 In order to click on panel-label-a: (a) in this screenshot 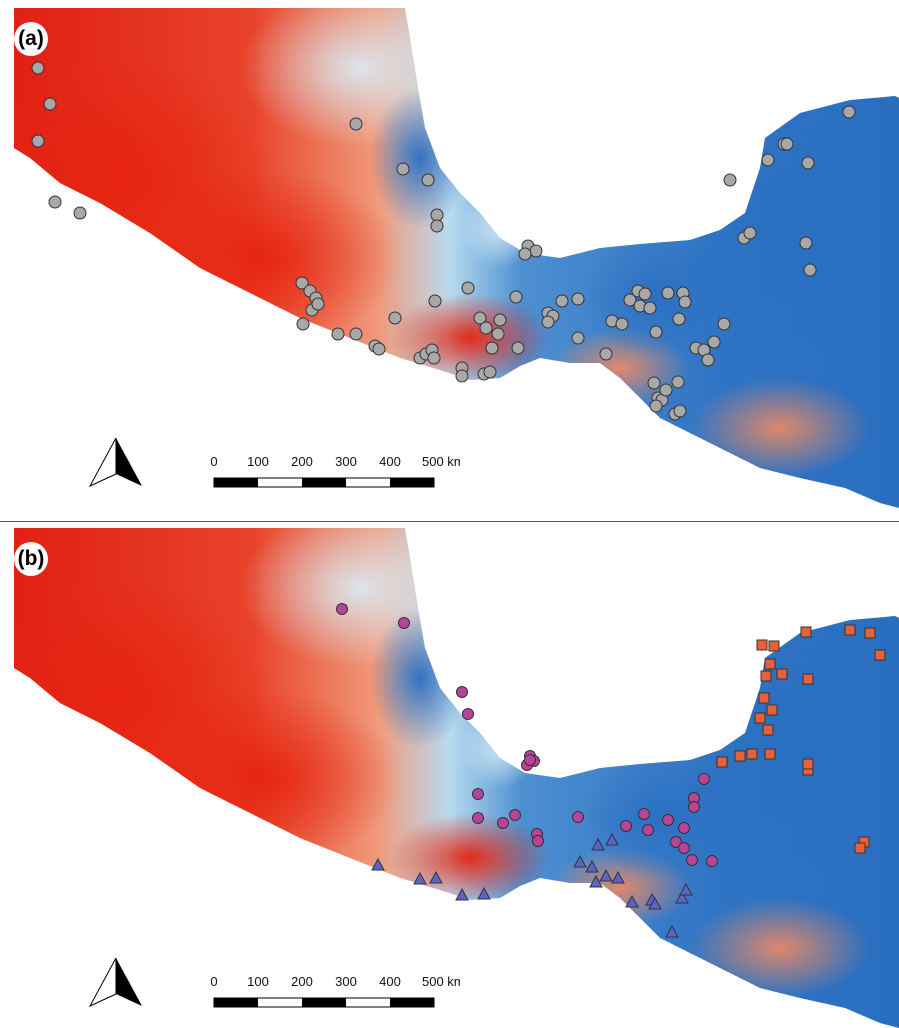, I will do `click(31, 39)`.